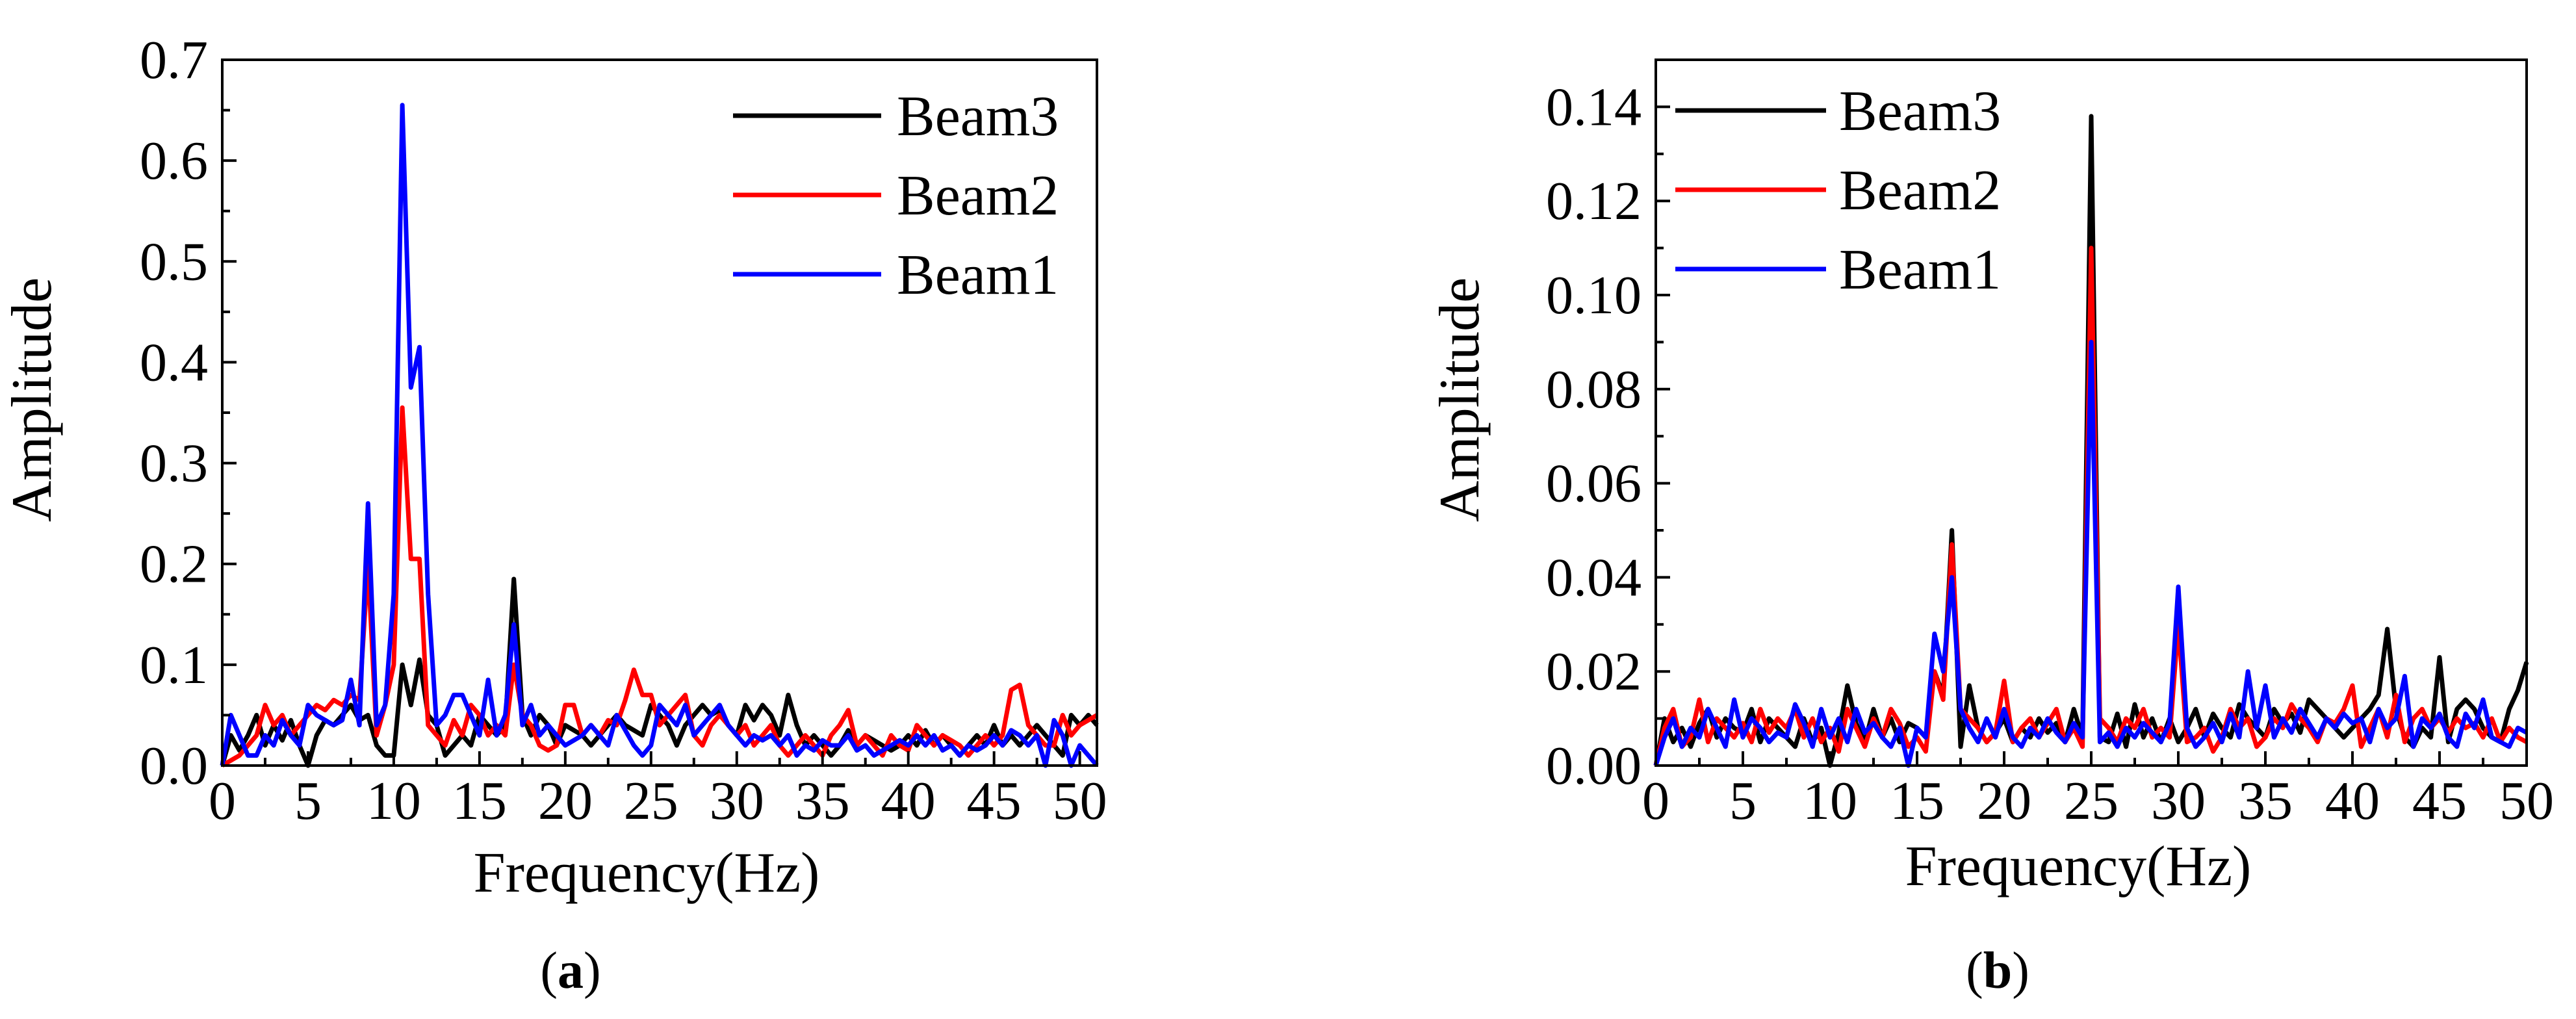  I want to click on series-line-beam3, so click(659, 672).